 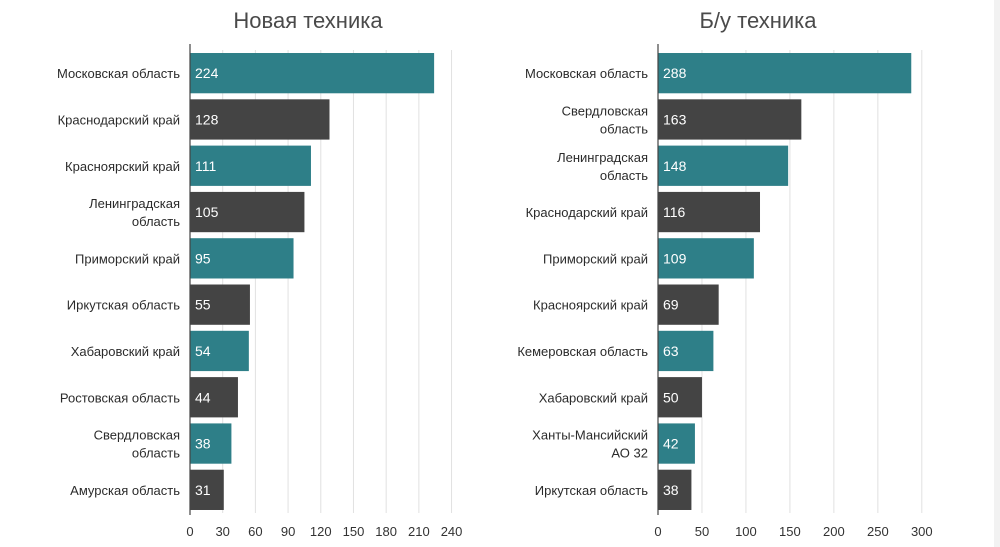 What do you see at coordinates (205, 166) in the screenshot?
I see `bar-value-label: 111` at bounding box center [205, 166].